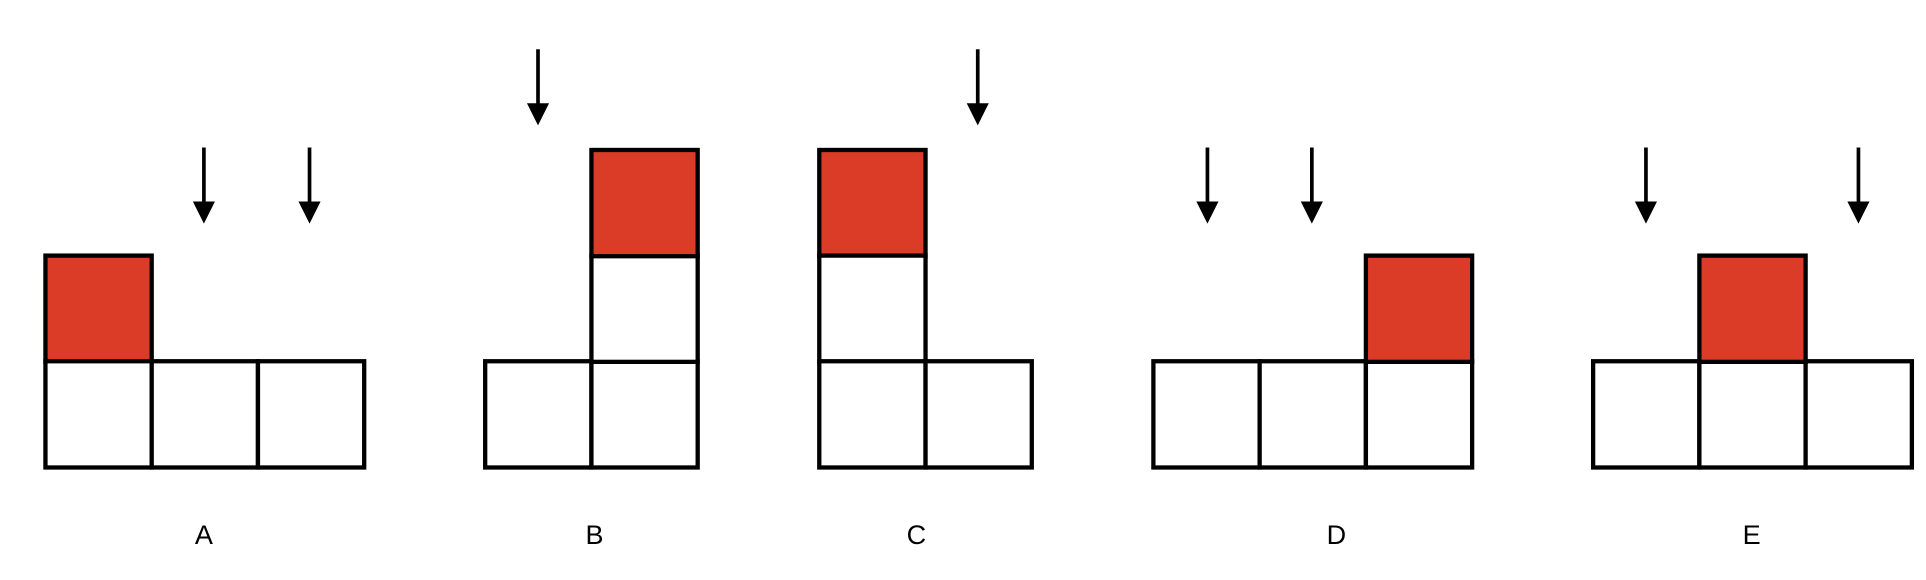 The width and height of the screenshot is (1926, 580). Describe the element at coordinates (1752, 535) in the screenshot. I see `panel-label: E` at that location.